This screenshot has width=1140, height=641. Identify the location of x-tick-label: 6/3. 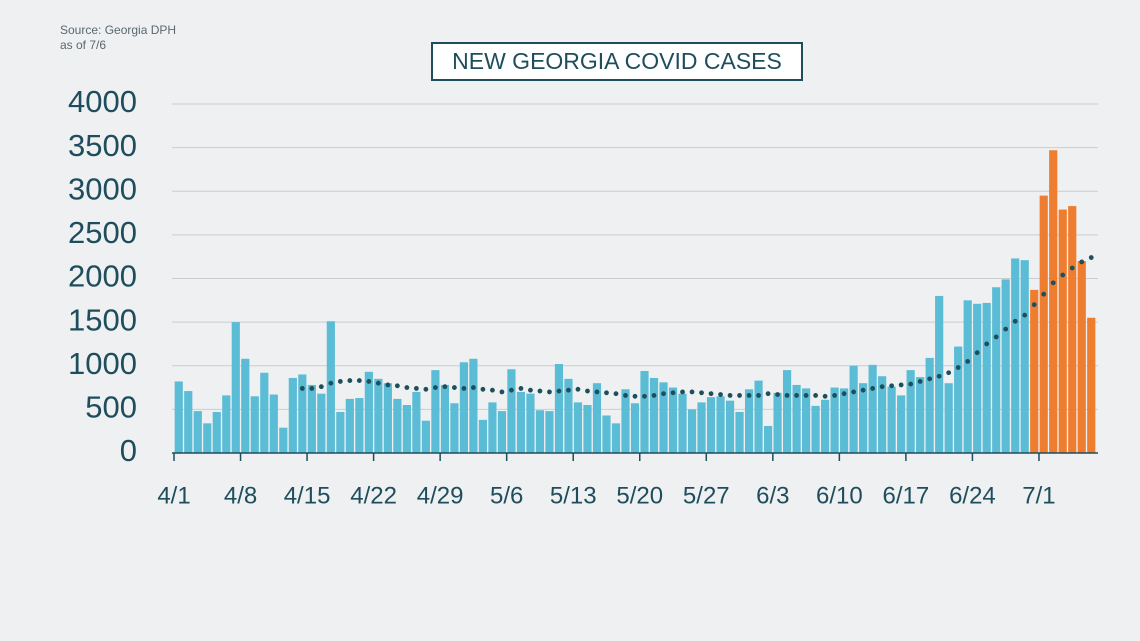
(772, 495).